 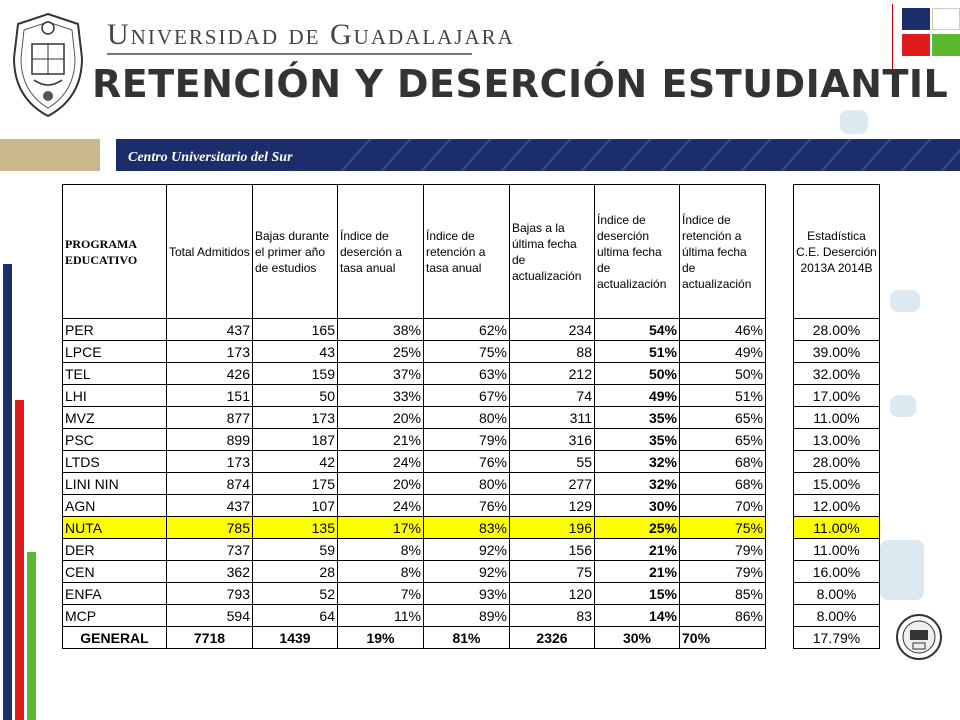 I want to click on cell-bajas: 107, so click(x=295, y=505).